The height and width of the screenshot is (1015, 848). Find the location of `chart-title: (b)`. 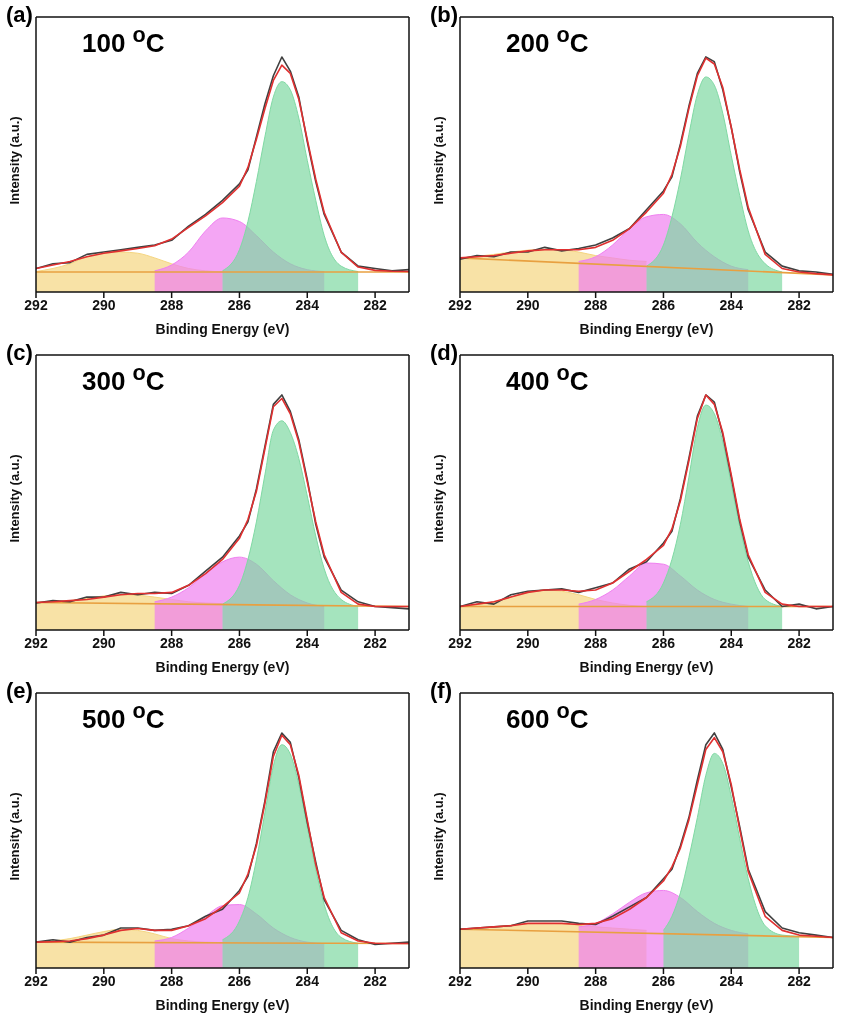

chart-title: (b) is located at coordinates (444, 15).